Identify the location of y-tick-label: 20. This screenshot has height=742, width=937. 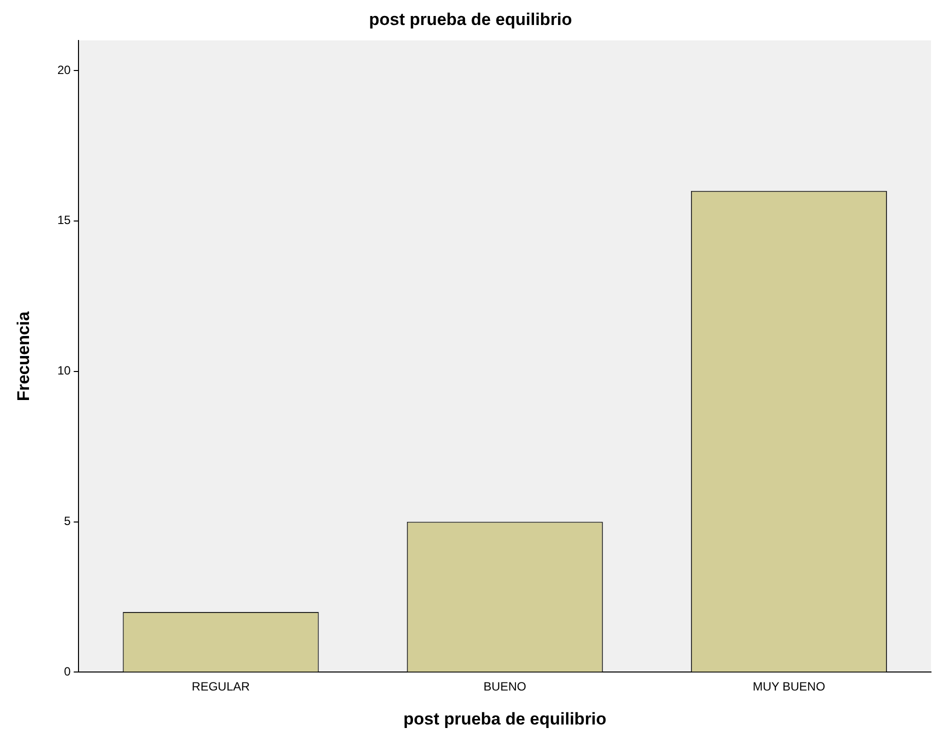
(64, 69).